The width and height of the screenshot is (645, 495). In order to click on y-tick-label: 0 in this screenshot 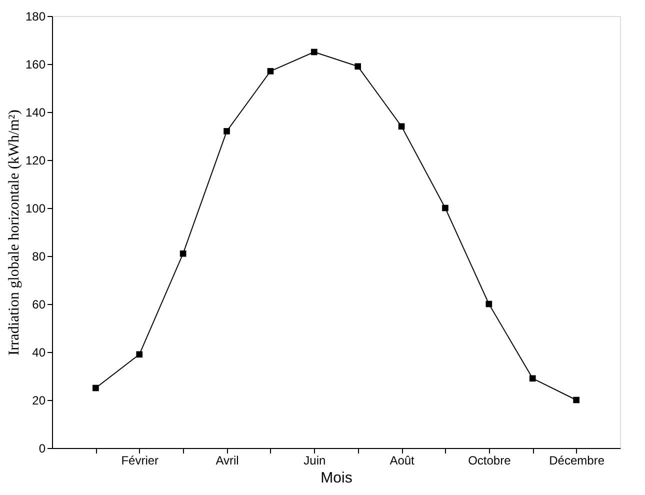, I will do `click(42, 449)`.